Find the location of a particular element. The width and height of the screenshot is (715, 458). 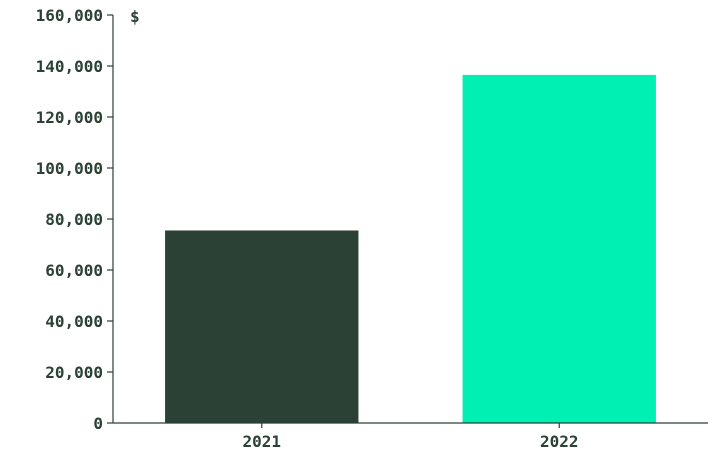

bar-2021 is located at coordinates (262, 326).